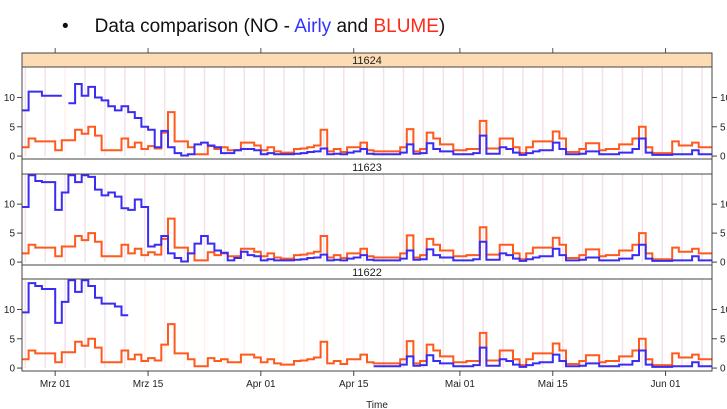 The height and width of the screenshot is (409, 727). Describe the element at coordinates (261, 384) in the screenshot. I see `x-tick-label: Apr 01` at that location.